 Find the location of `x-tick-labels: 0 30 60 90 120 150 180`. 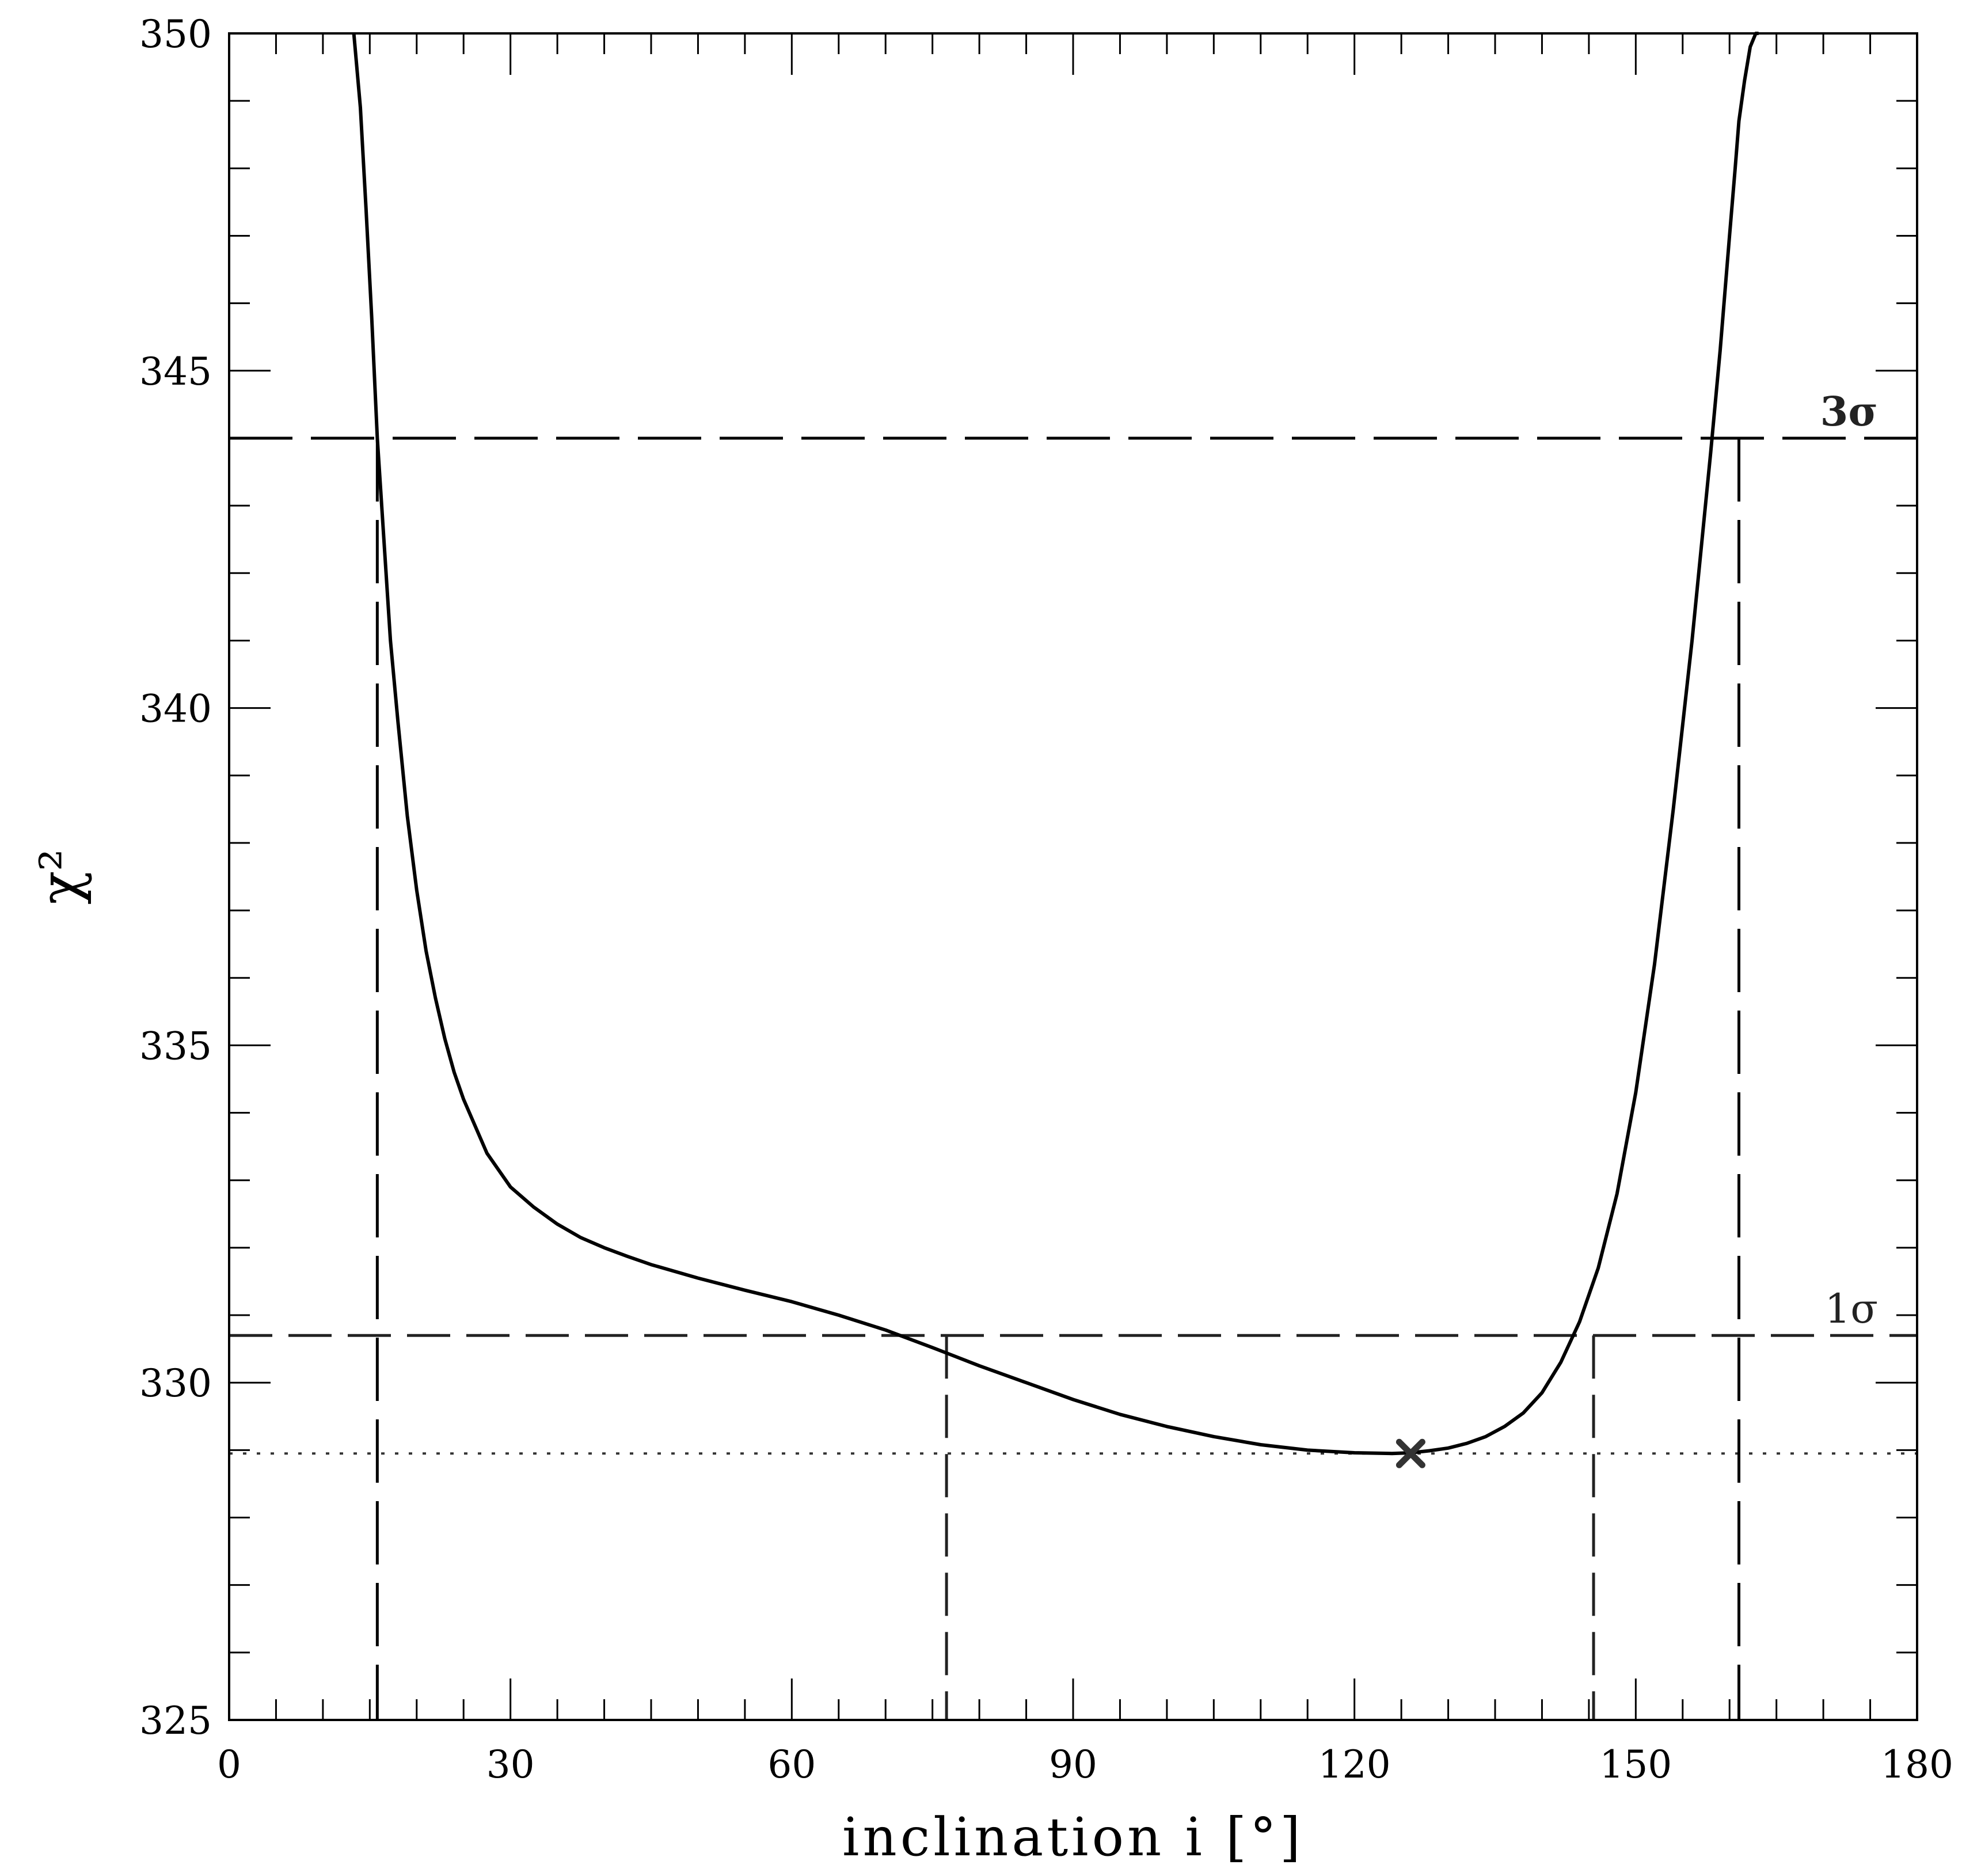

x-tick-labels: 0 30 60 90 120 150 180 is located at coordinates (1085, 1764).